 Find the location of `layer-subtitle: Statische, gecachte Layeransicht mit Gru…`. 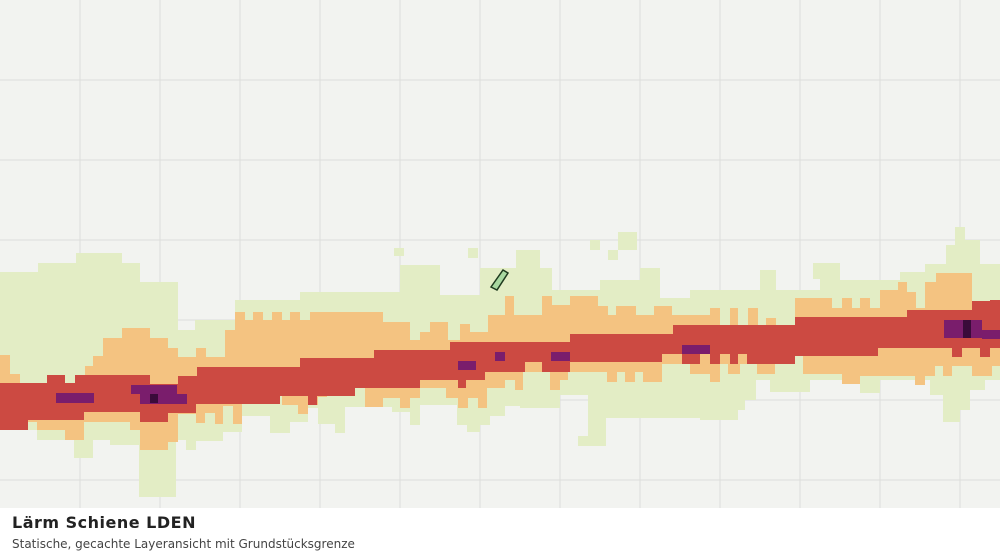

layer-subtitle: Statische, gecachte Layeransicht mit Gru… is located at coordinates (183, 544).